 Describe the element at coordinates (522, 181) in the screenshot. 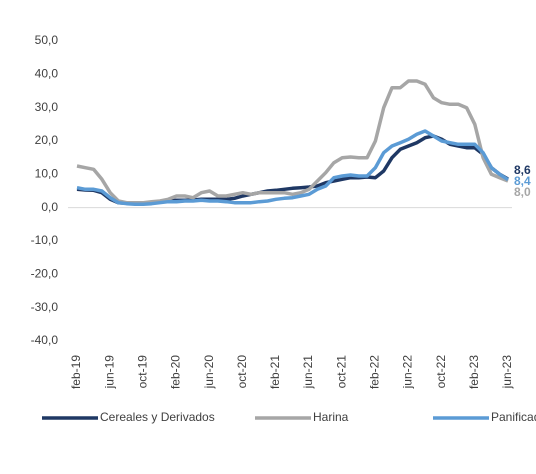

I see `data-label: 8,4` at that location.